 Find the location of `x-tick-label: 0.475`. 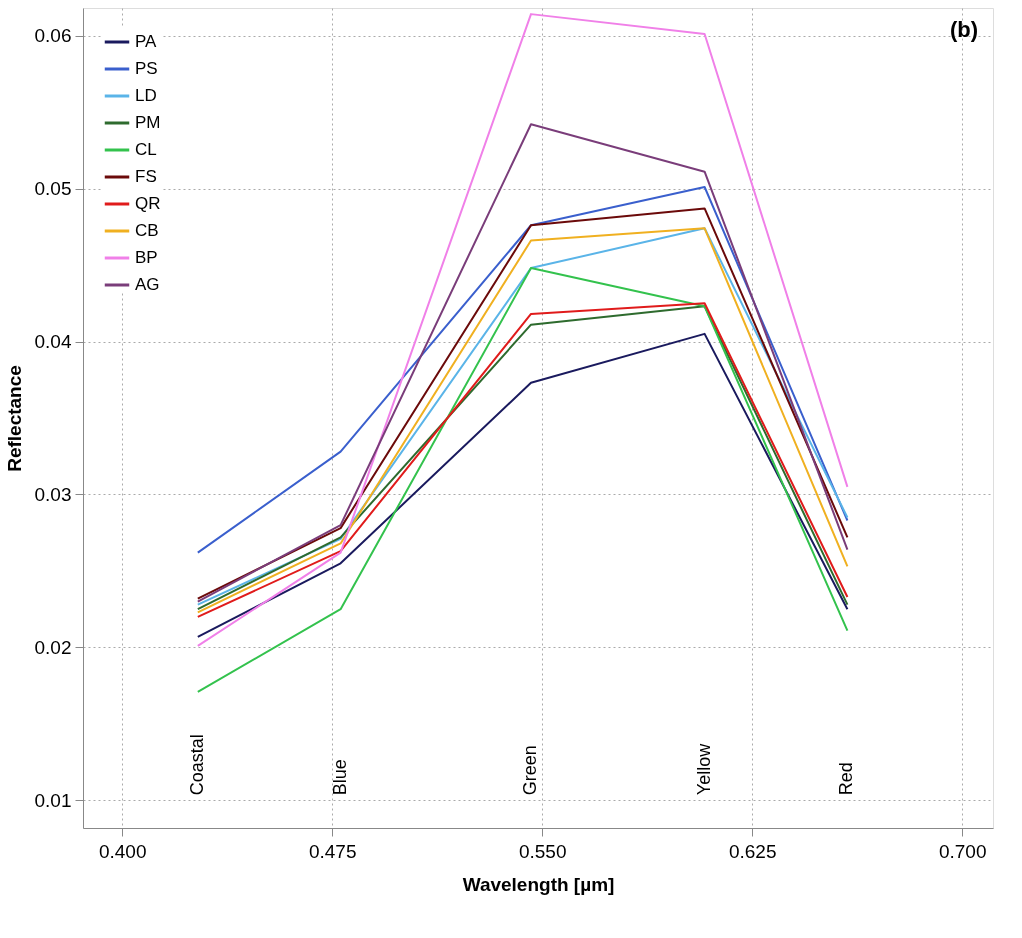

x-tick-label: 0.475 is located at coordinates (332, 851).